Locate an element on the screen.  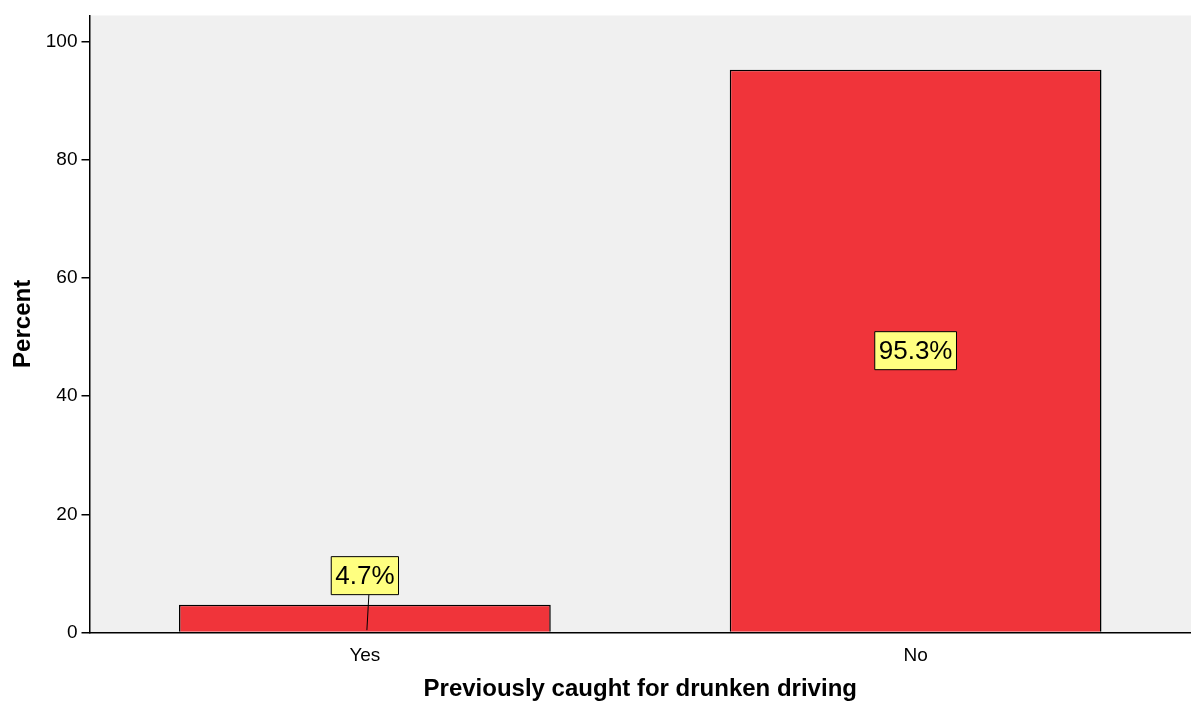
y-tick-label: 80 is located at coordinates (67, 159).